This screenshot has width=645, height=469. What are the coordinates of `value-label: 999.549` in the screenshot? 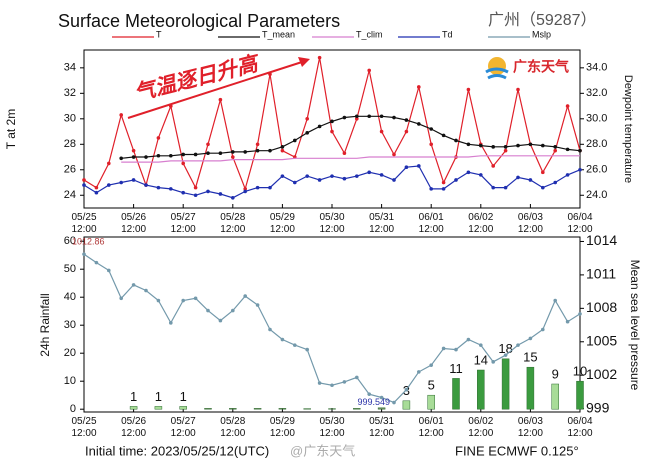 It's located at (373, 402).